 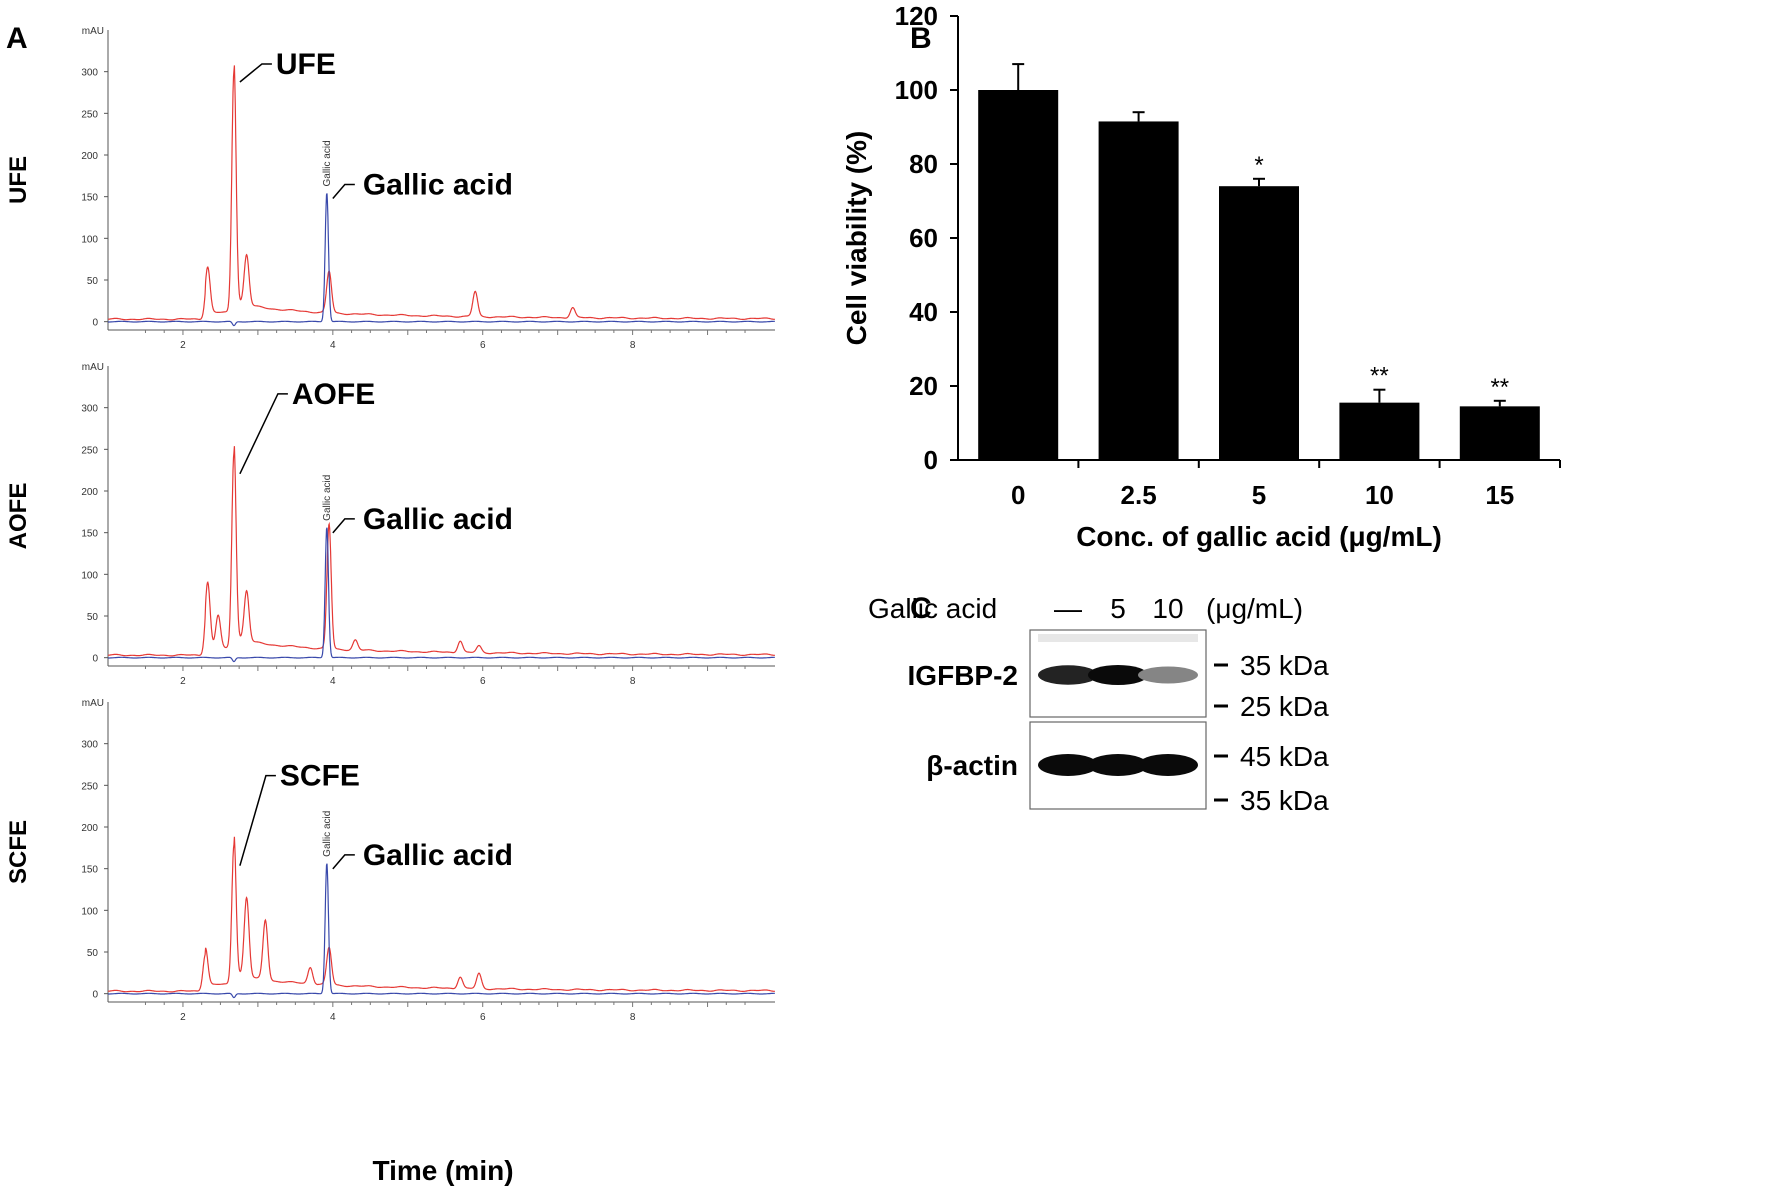 What do you see at coordinates (1379, 495) in the screenshot?
I see `bar-x-tick-label: 10` at bounding box center [1379, 495].